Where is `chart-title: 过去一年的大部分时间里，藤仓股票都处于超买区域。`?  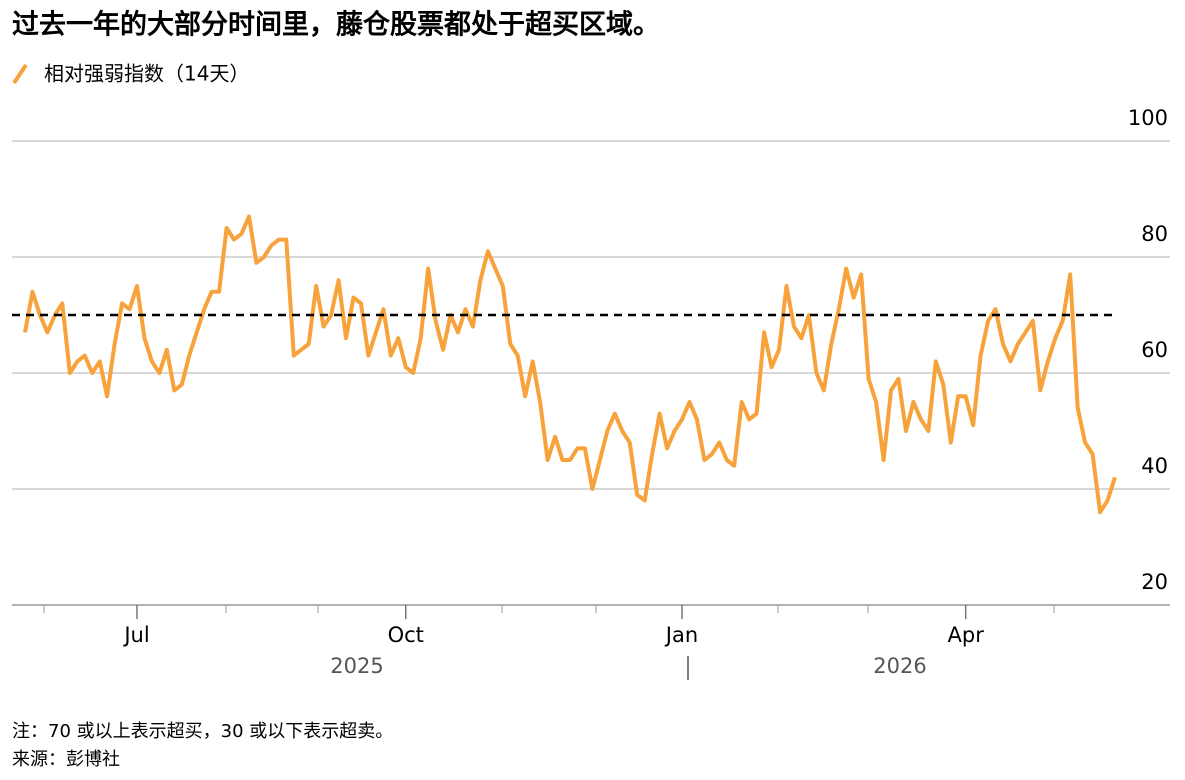
chart-title: 过去一年的大部分时间里，藤仓股票都处于超买区域。 is located at coordinates (336, 25).